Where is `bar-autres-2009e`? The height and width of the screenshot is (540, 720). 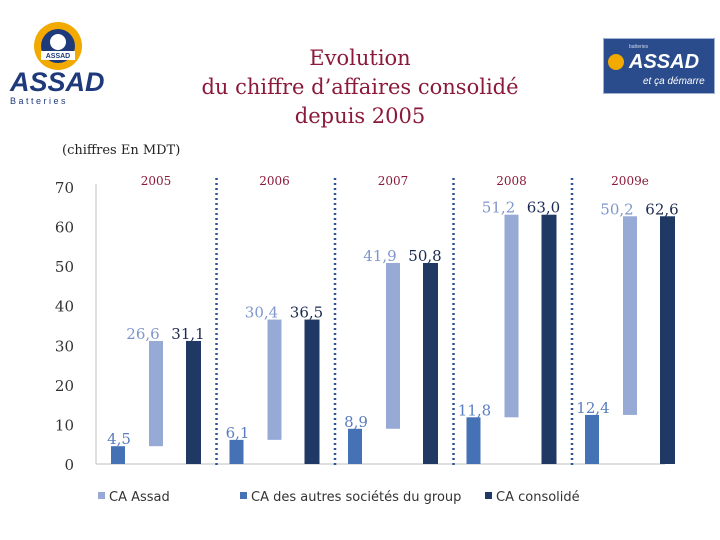
bar-autres-2009e is located at coordinates (592, 439).